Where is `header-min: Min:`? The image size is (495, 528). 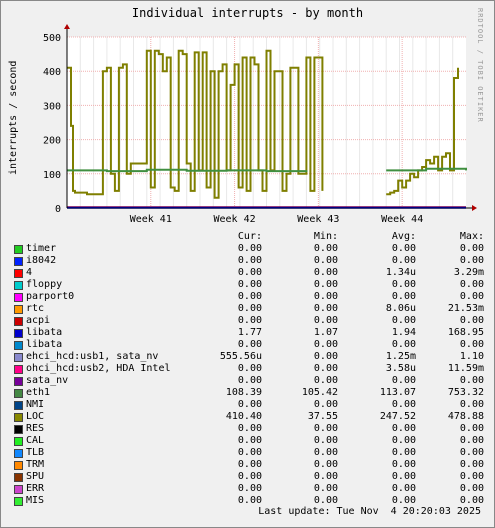
header-min: Min: is located at coordinates (325, 236).